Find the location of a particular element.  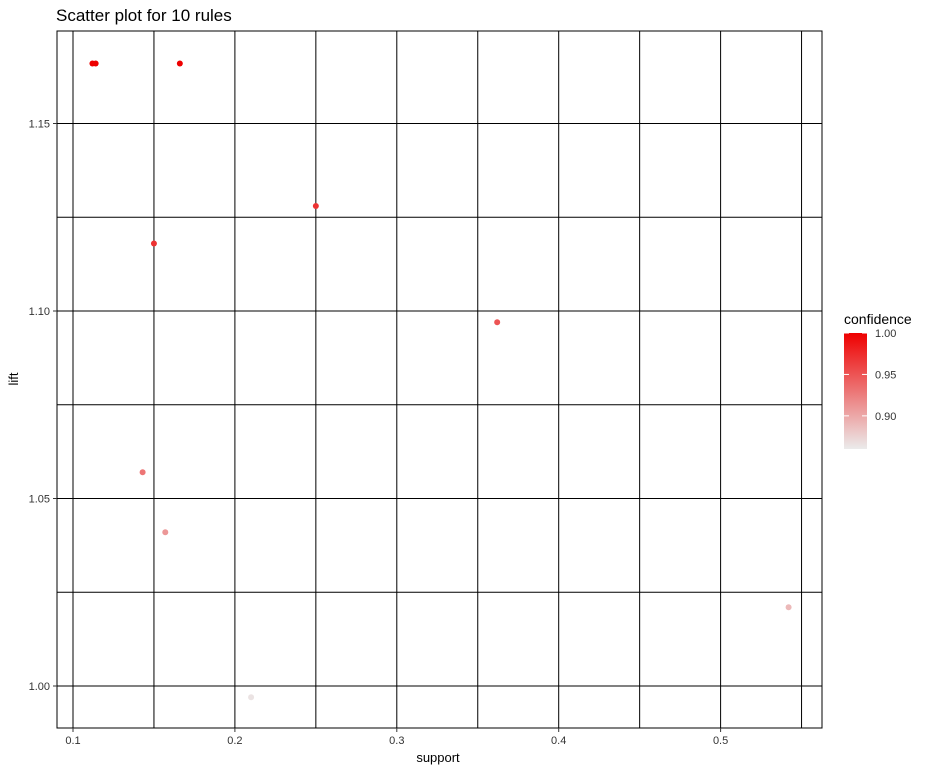

legend-tick-label: 0.90 is located at coordinates (885, 417).